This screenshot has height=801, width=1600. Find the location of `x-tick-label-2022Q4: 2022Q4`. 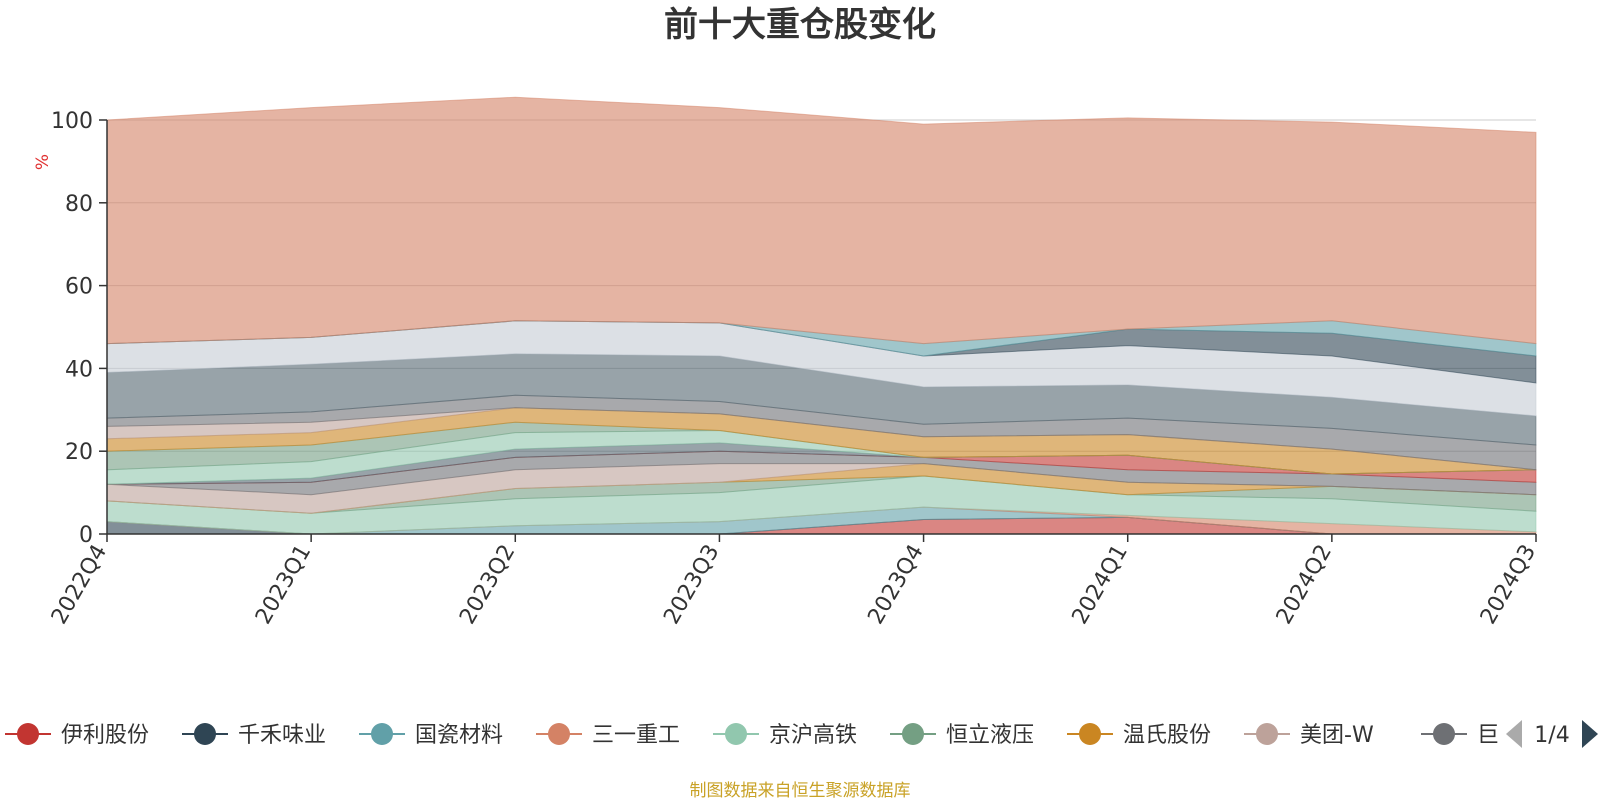

x-tick-label-2022Q4: 2022Q4 is located at coordinates (79, 585).